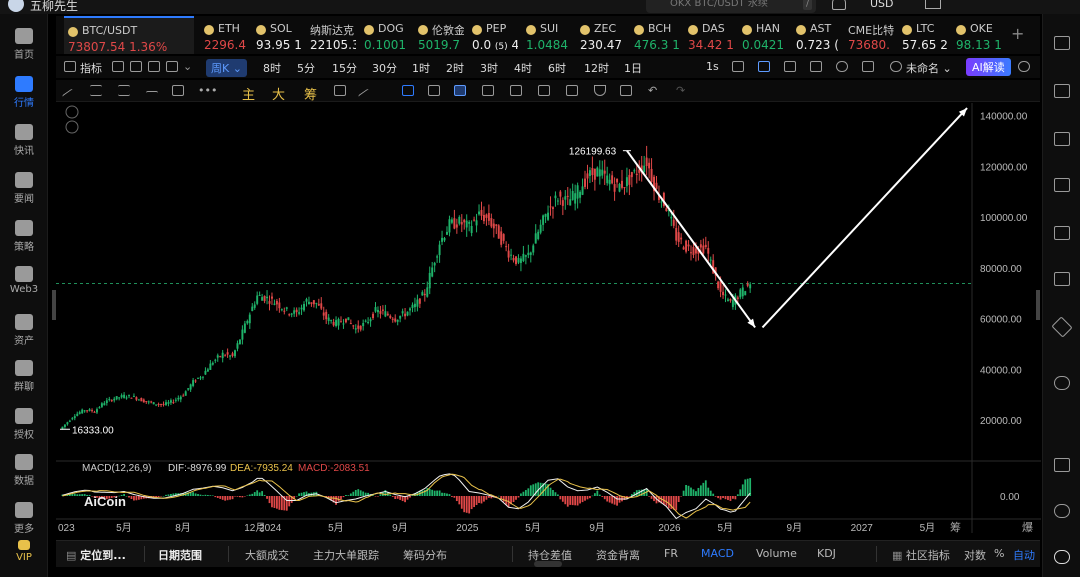  Describe the element at coordinates (249, 95) in the screenshot. I see `chip-main: 主` at that location.